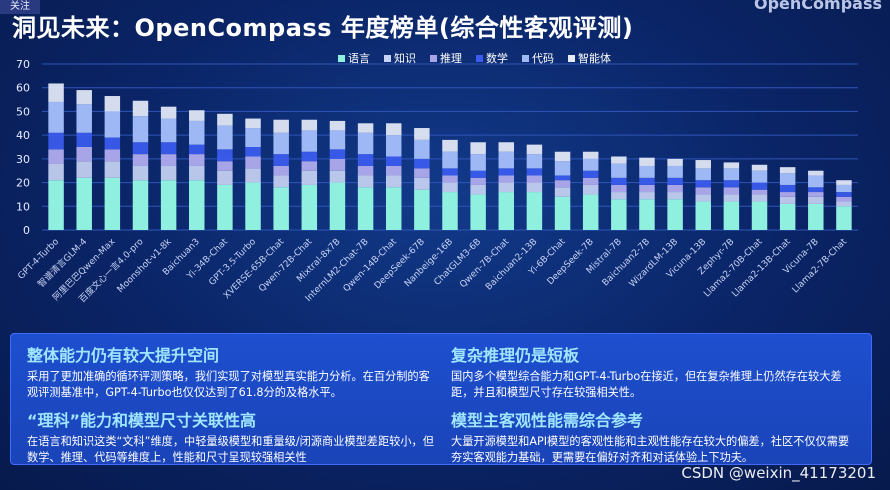 This screenshot has width=890, height=490. Describe the element at coordinates (400, 264) in the screenshot. I see `x-tick-label: DeepSeek-67B` at that location.